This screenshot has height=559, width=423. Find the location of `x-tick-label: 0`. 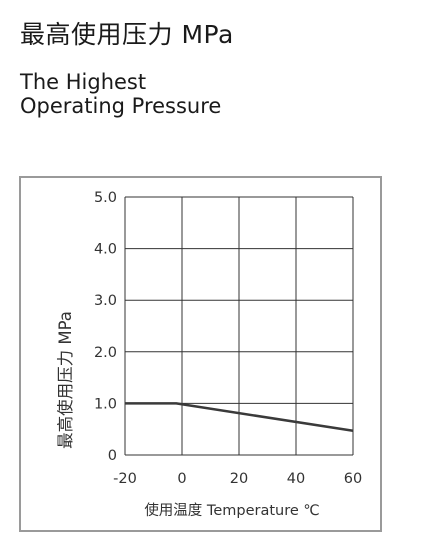

x-tick-label: 0 is located at coordinates (181, 479).